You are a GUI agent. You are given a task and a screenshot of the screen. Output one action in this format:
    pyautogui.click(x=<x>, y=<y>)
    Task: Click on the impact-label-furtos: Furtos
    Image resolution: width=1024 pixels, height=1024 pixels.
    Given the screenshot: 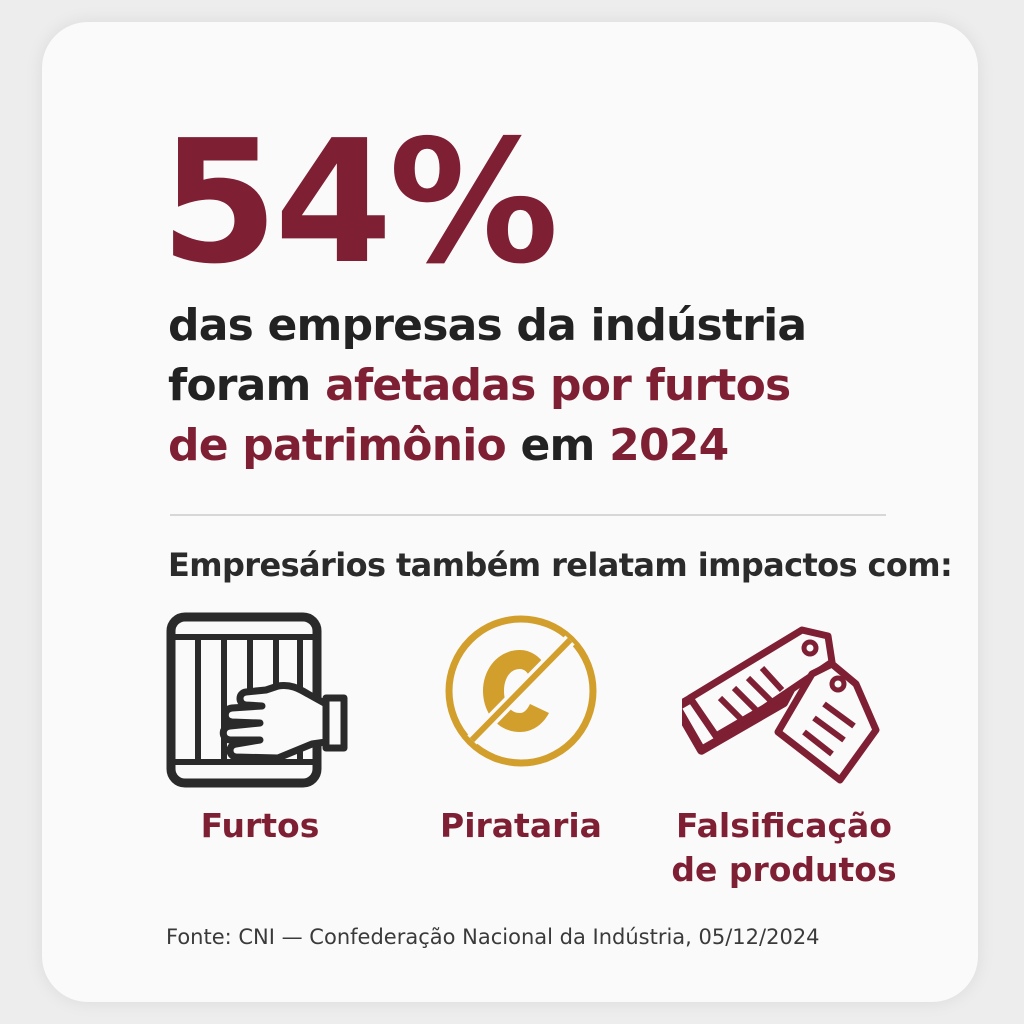 What is the action you would take?
    pyautogui.click(x=260, y=825)
    